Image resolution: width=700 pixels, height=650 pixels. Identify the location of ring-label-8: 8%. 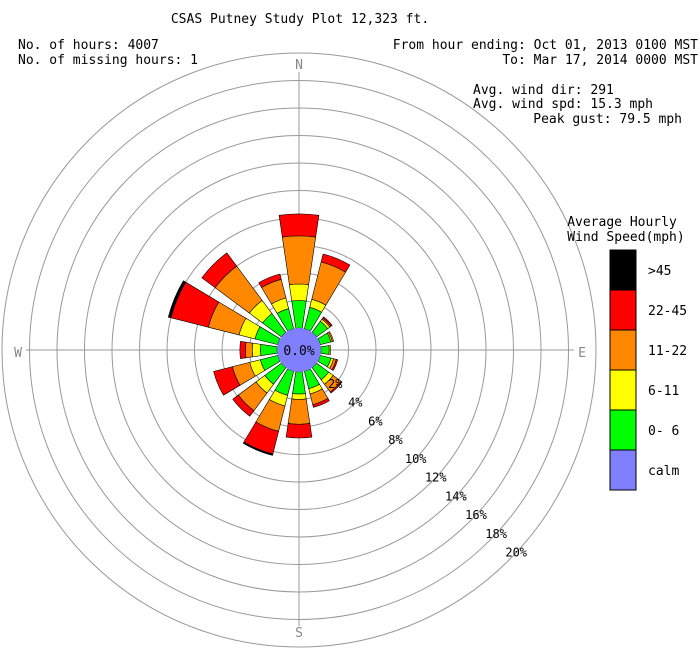
(395, 440).